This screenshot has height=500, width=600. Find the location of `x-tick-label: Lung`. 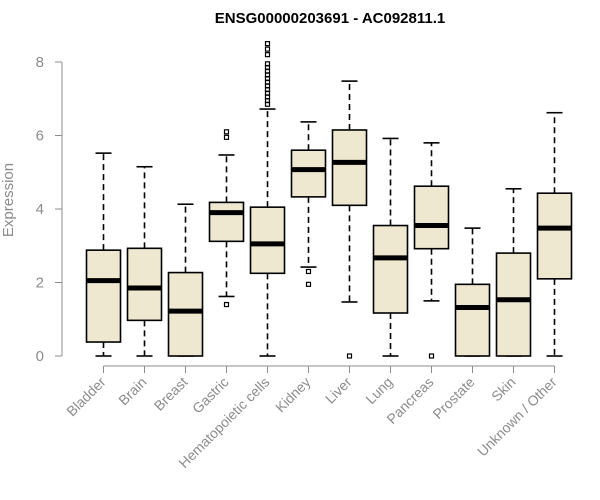

x-tick-label: Lung is located at coordinates (378, 390).